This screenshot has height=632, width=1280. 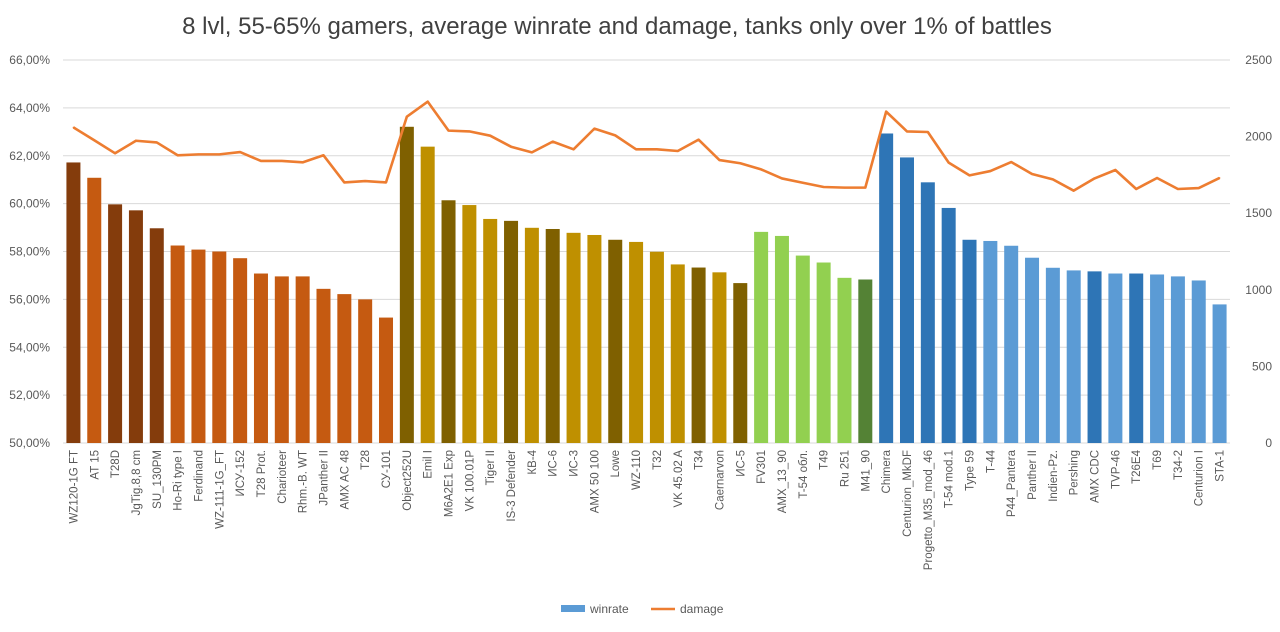 What do you see at coordinates (1033, 475) in the screenshot?
I see `category-label: Panther II` at bounding box center [1033, 475].